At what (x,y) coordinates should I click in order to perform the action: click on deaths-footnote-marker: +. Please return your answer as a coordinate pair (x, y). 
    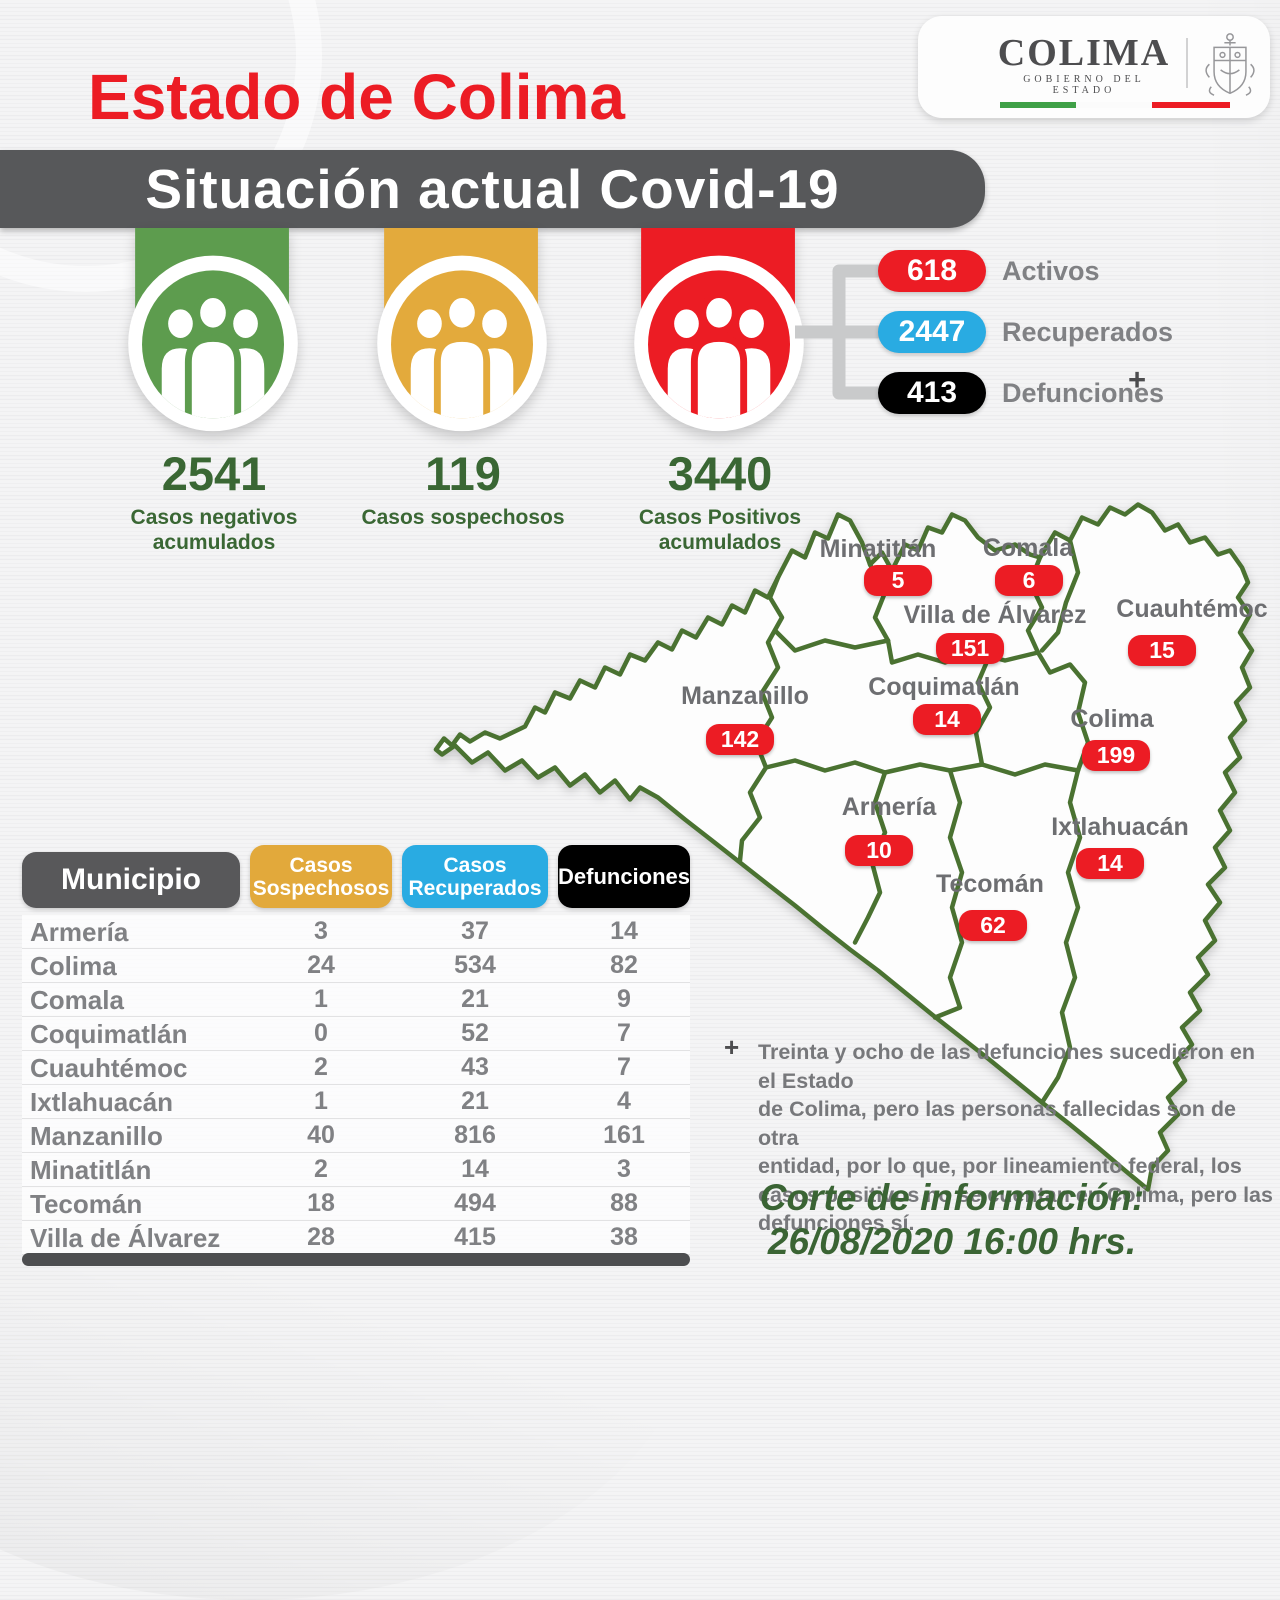
    Looking at the image, I should click on (1137, 379).